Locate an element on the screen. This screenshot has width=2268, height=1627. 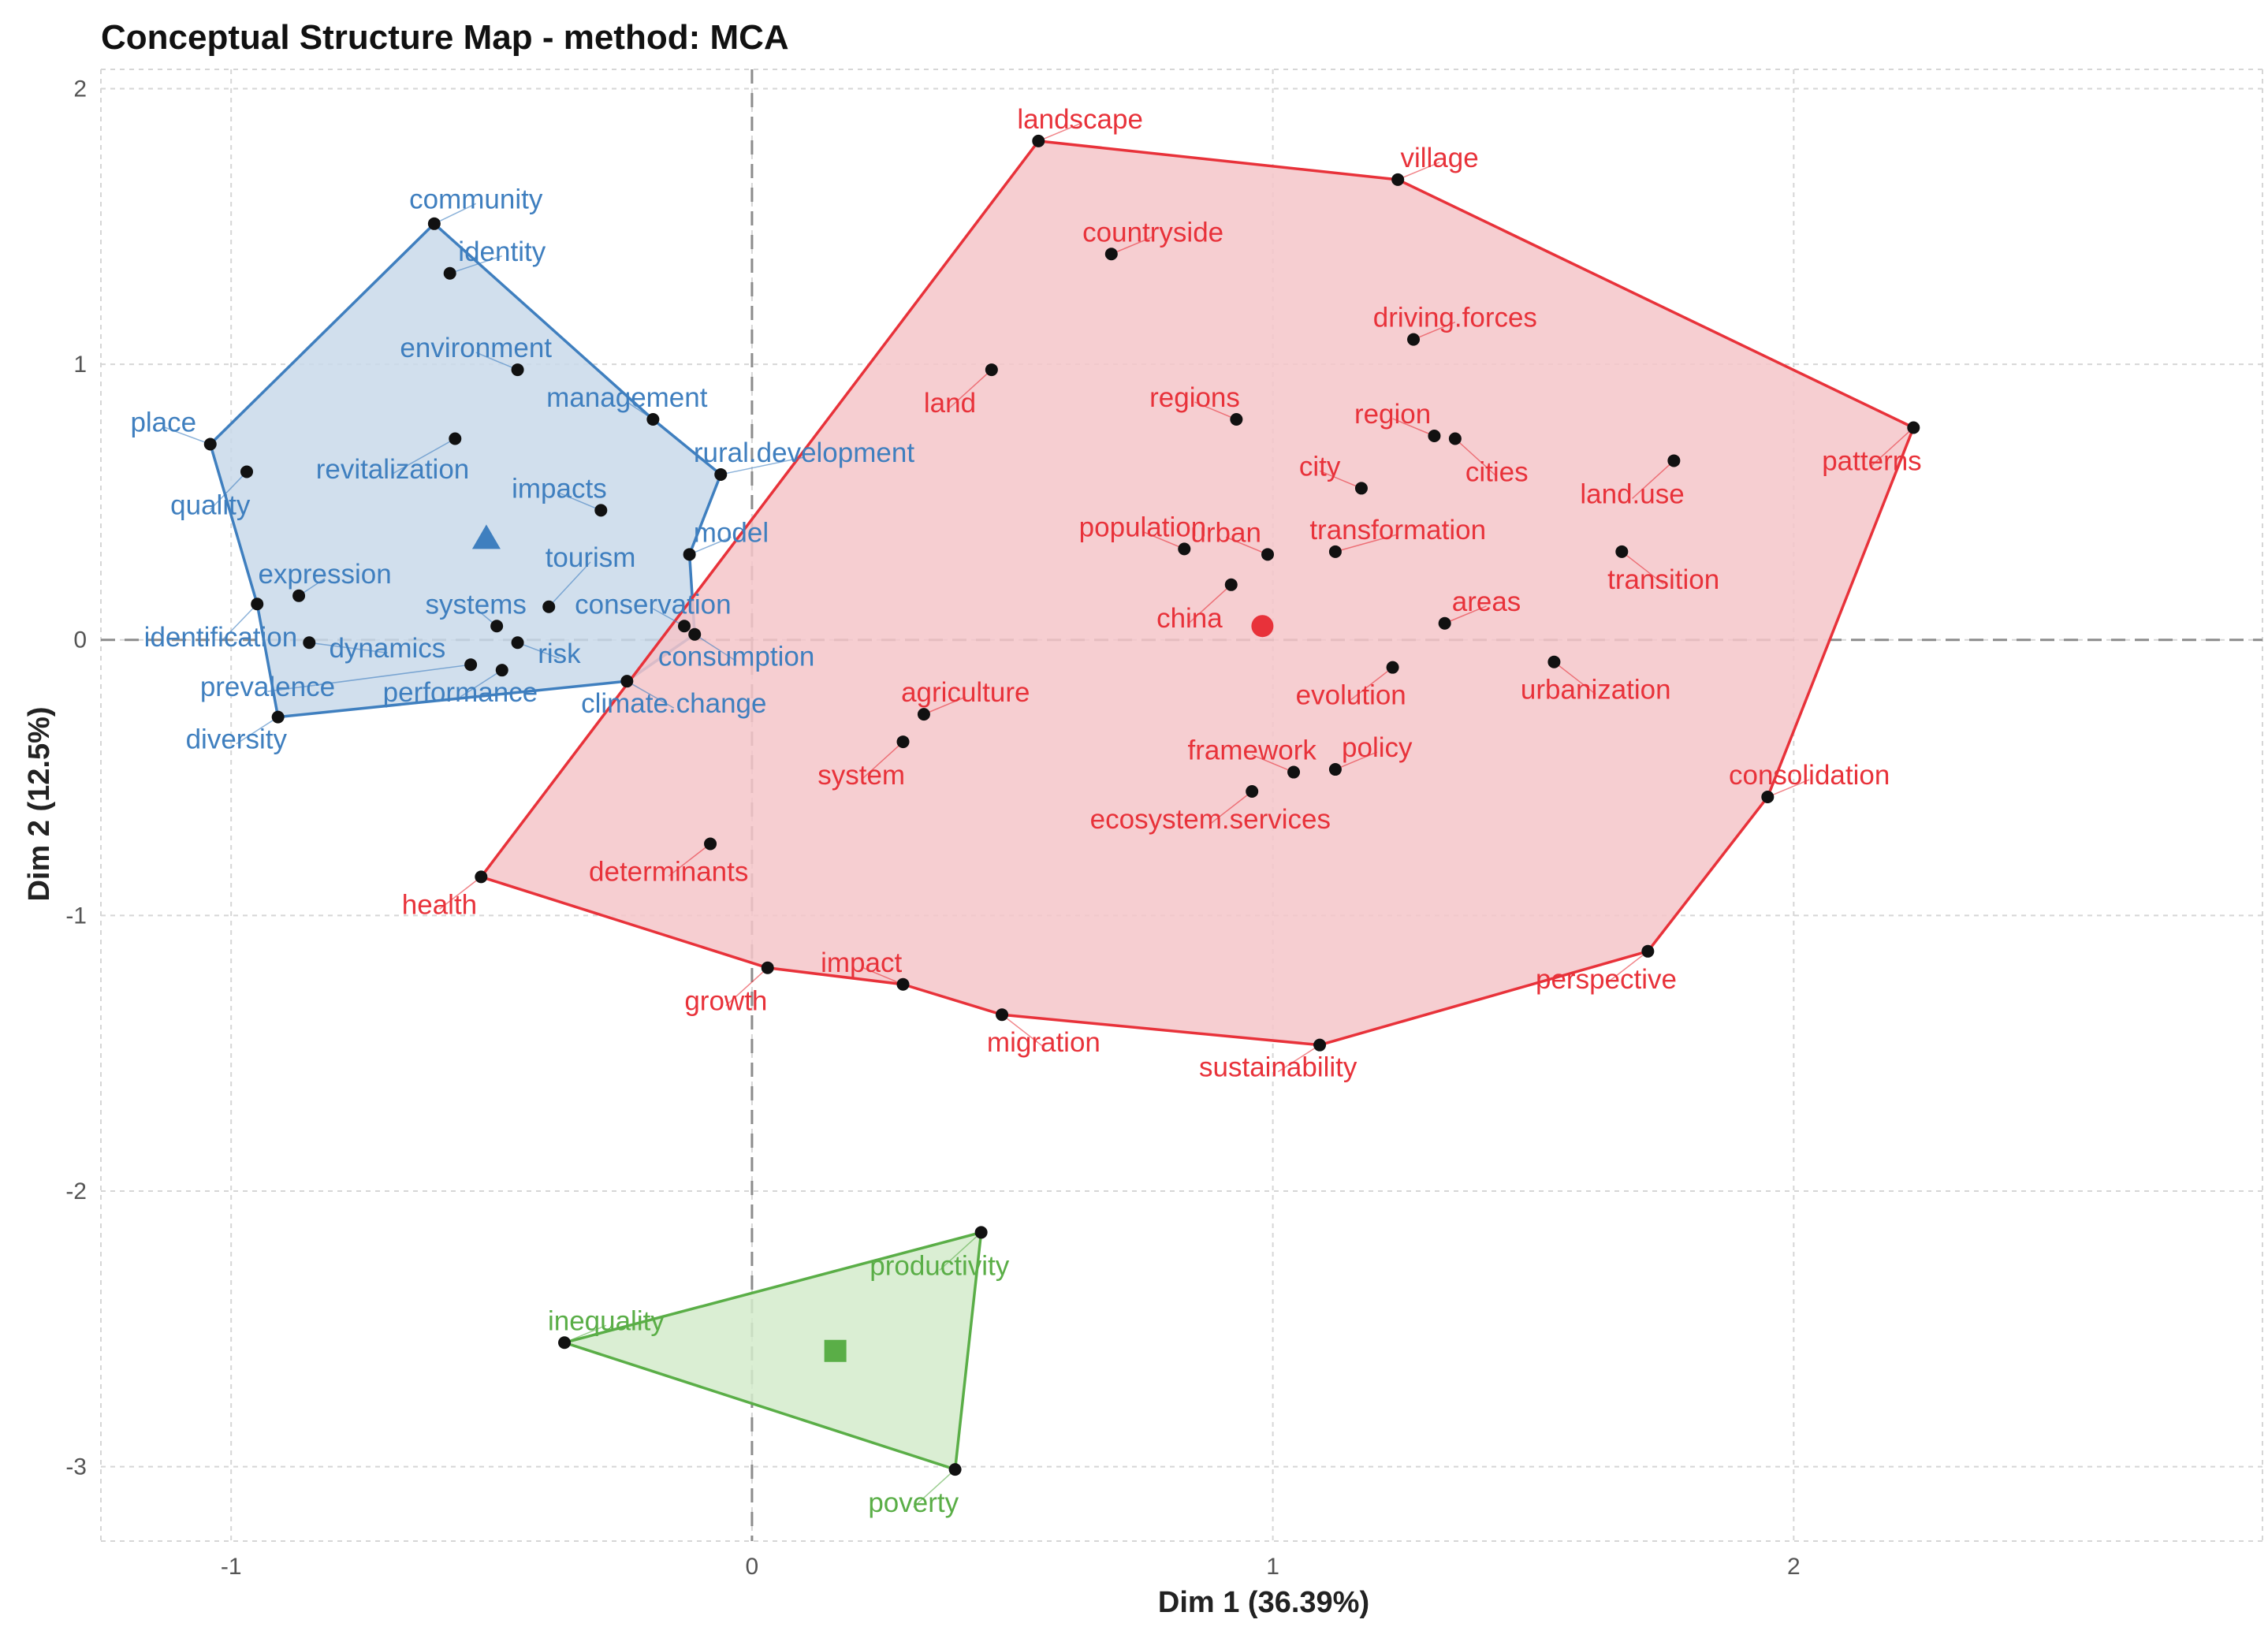
cluster-2-centroid is located at coordinates (1263, 626).